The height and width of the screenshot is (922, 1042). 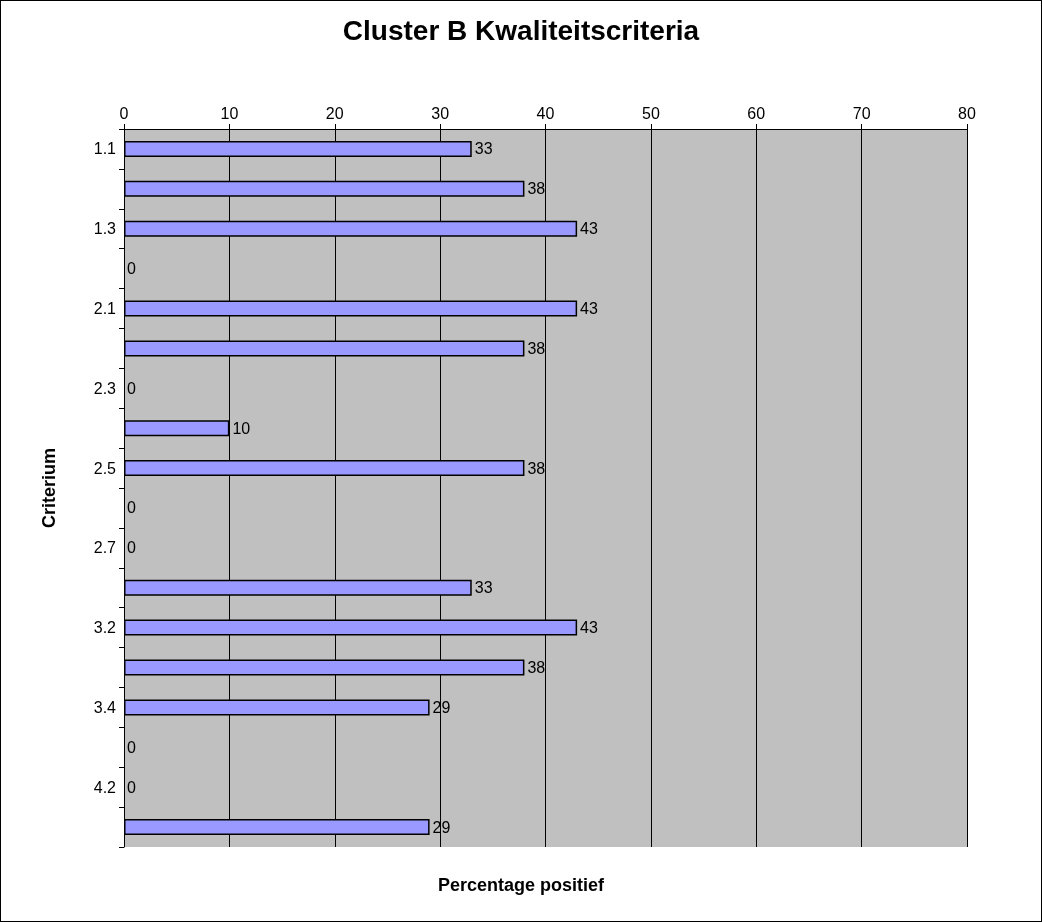 I want to click on x-tick-label: 60, so click(x=756, y=113).